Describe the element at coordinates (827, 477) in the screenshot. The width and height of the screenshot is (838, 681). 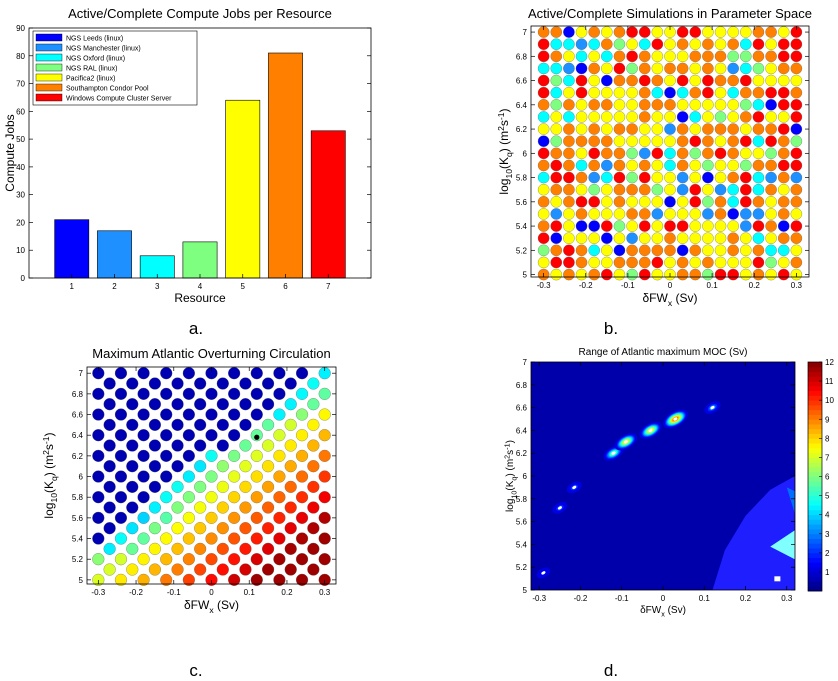
I see `colorbar-tick-label: 6` at that location.